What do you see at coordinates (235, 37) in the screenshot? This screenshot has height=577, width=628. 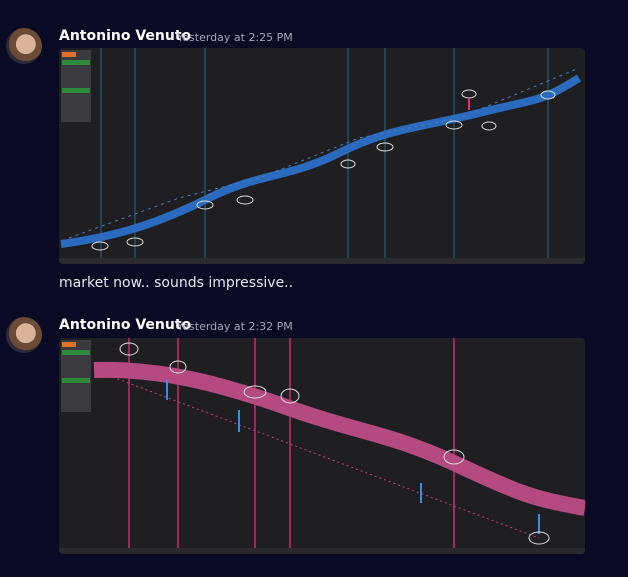 I see `timestamp: Yesterday at 2:25 PM` at bounding box center [235, 37].